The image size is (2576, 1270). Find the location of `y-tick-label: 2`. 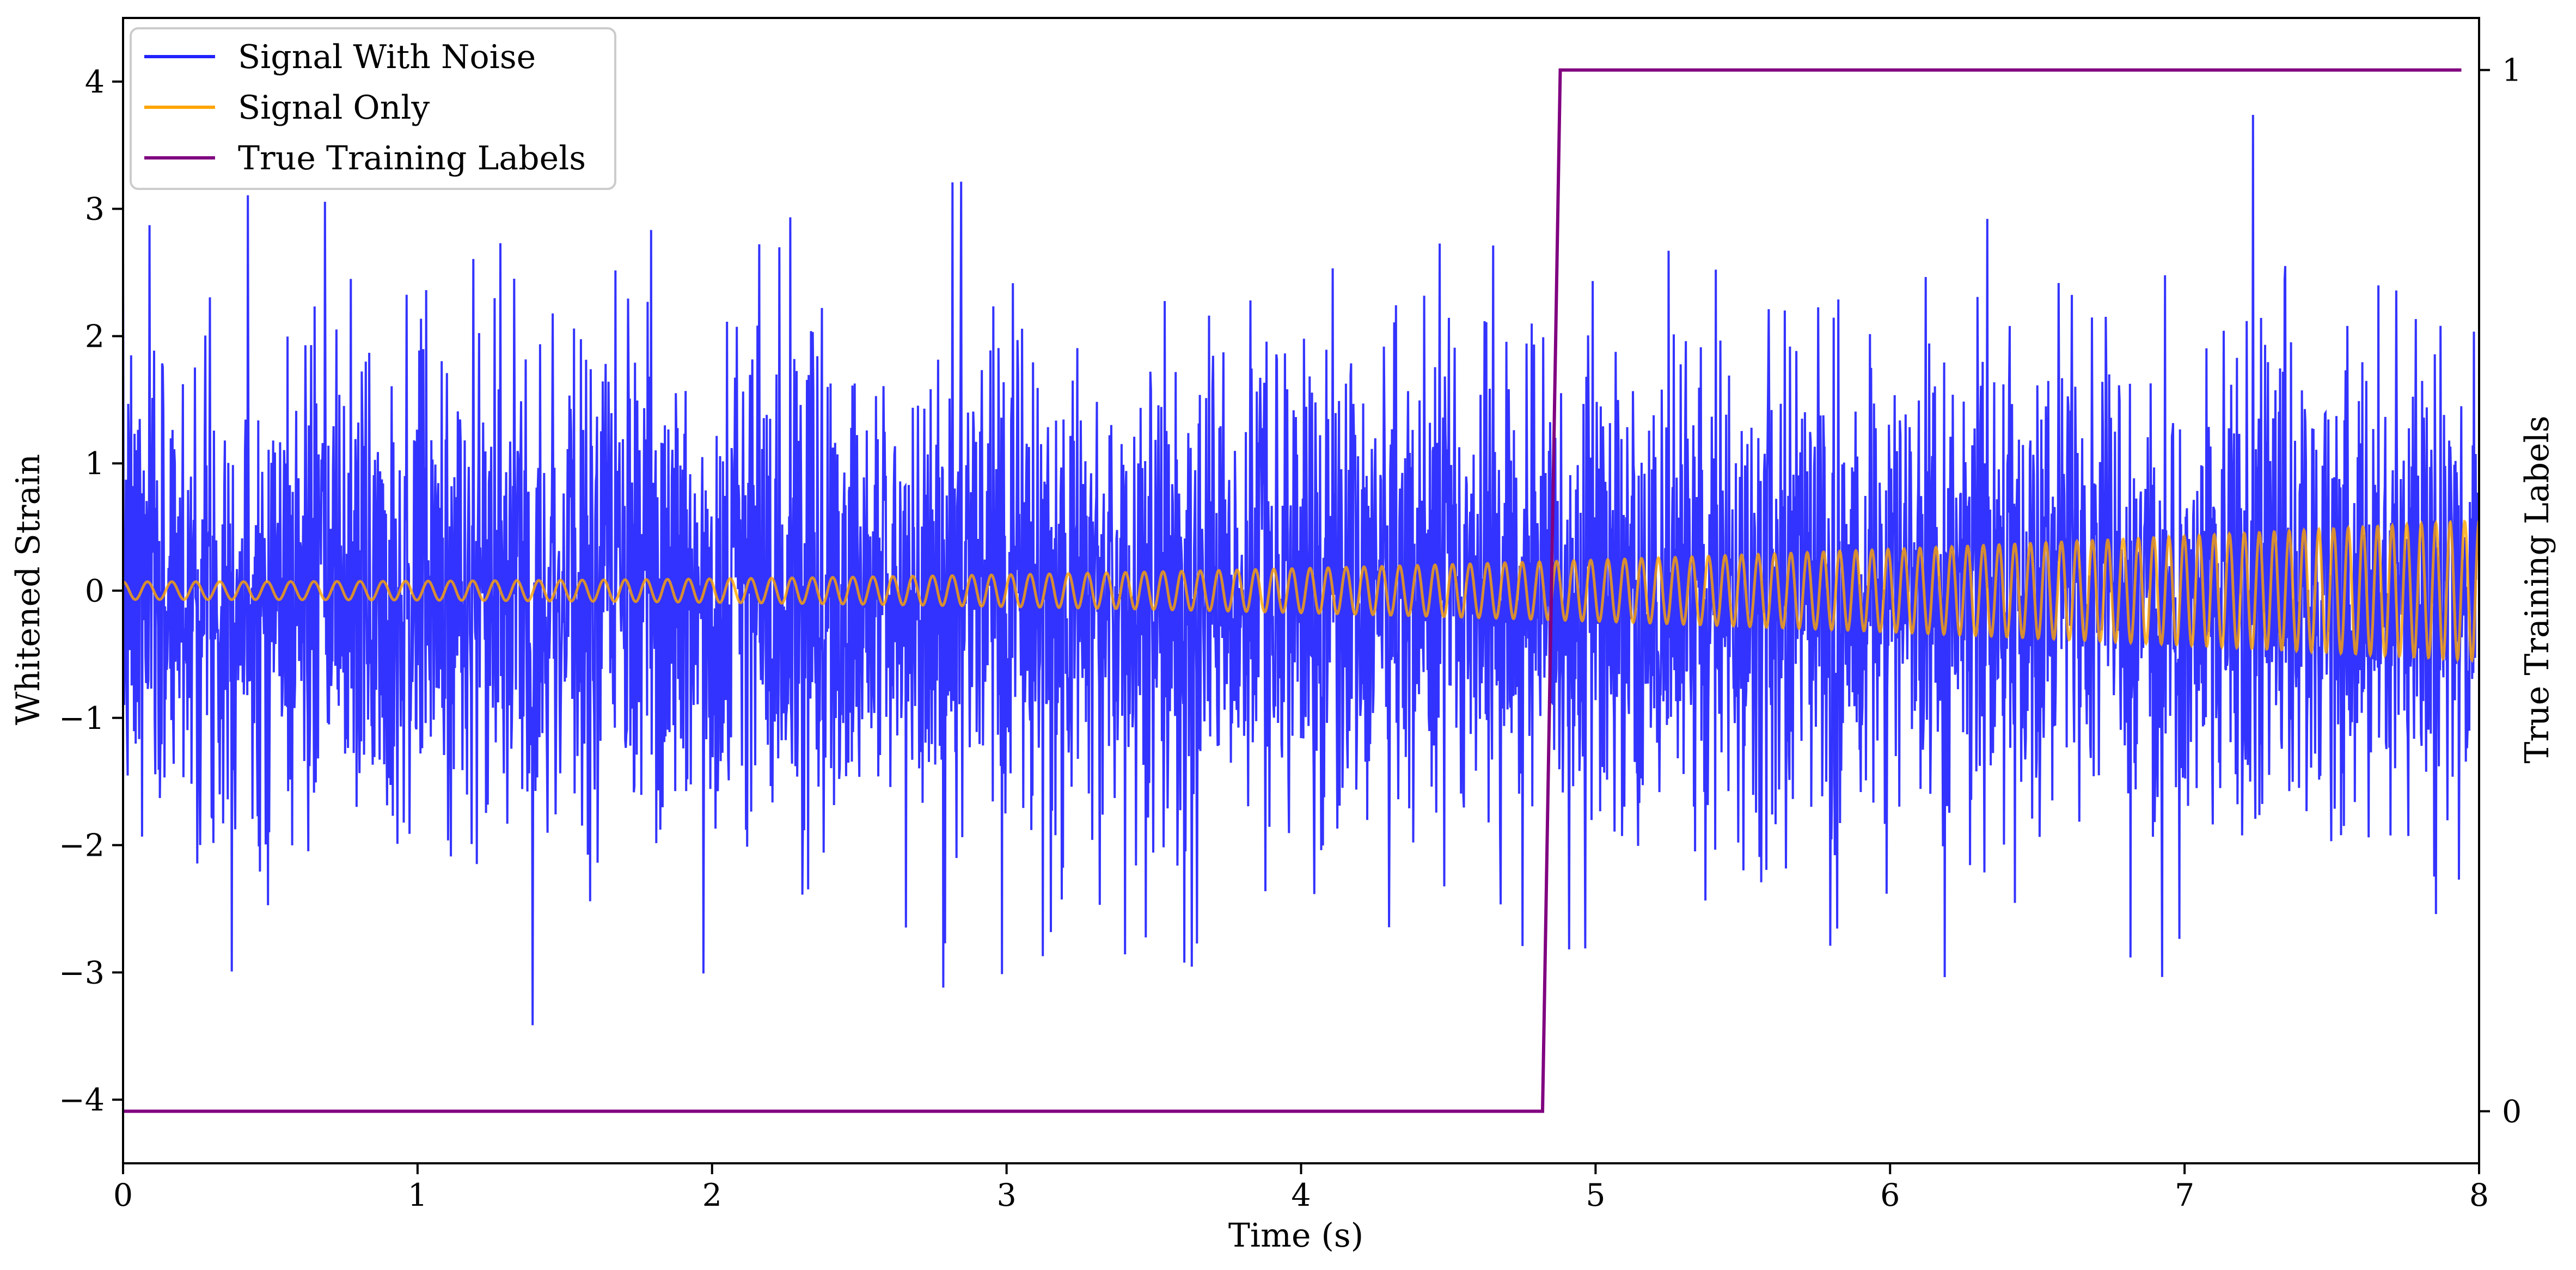

y-tick-label: 2 is located at coordinates (95, 336).